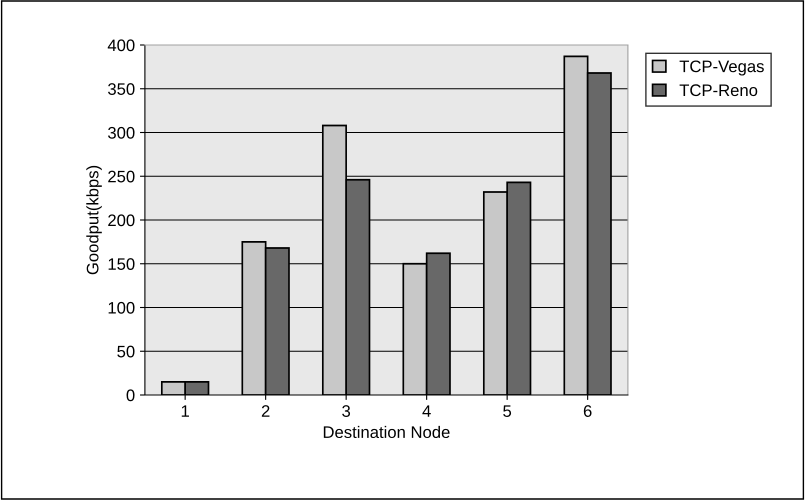 The height and width of the screenshot is (500, 805). I want to click on y-tick-label: 100, so click(121, 308).